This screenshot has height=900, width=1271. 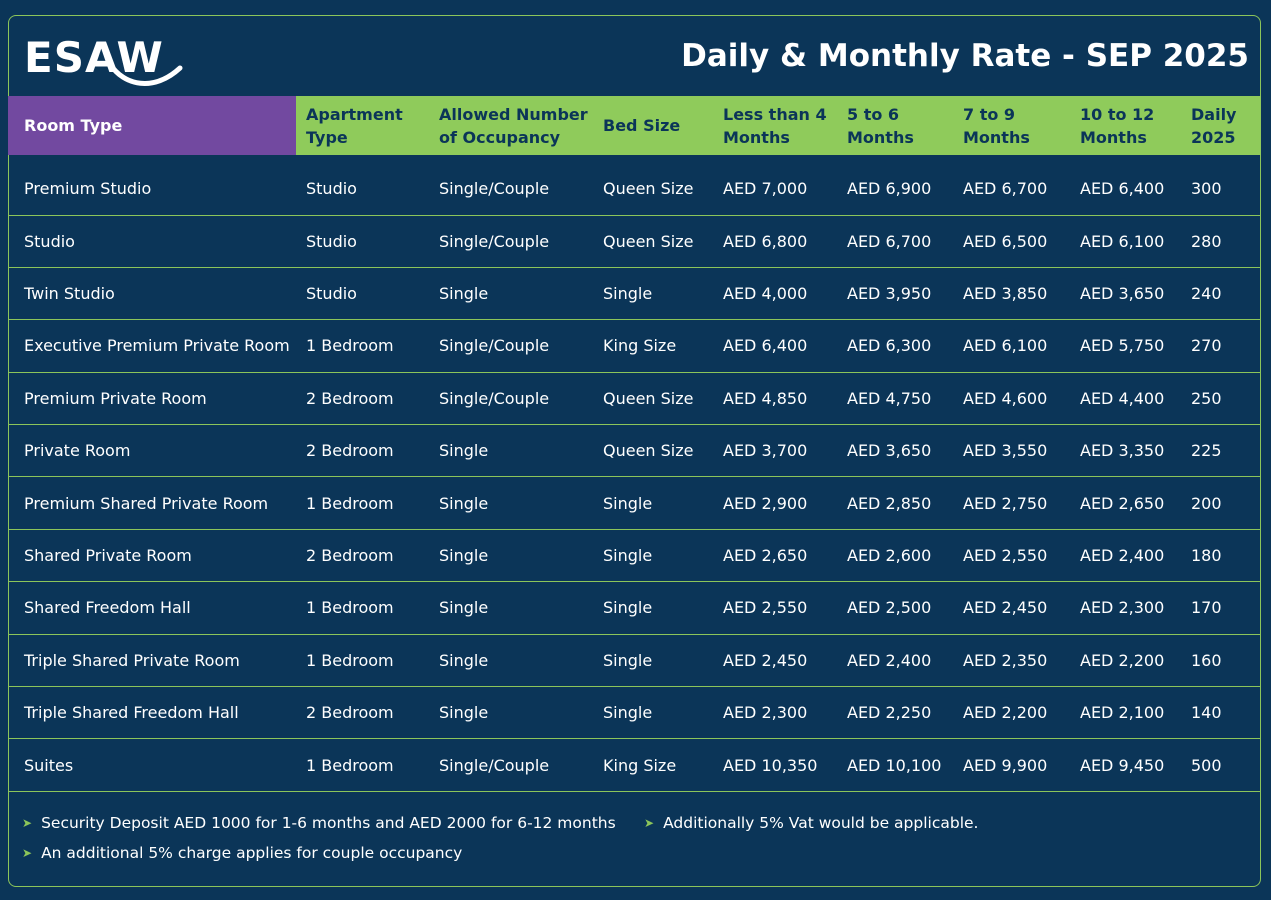 I want to click on rate-less-than-4-cell: AED 2,450, so click(x=775, y=661).